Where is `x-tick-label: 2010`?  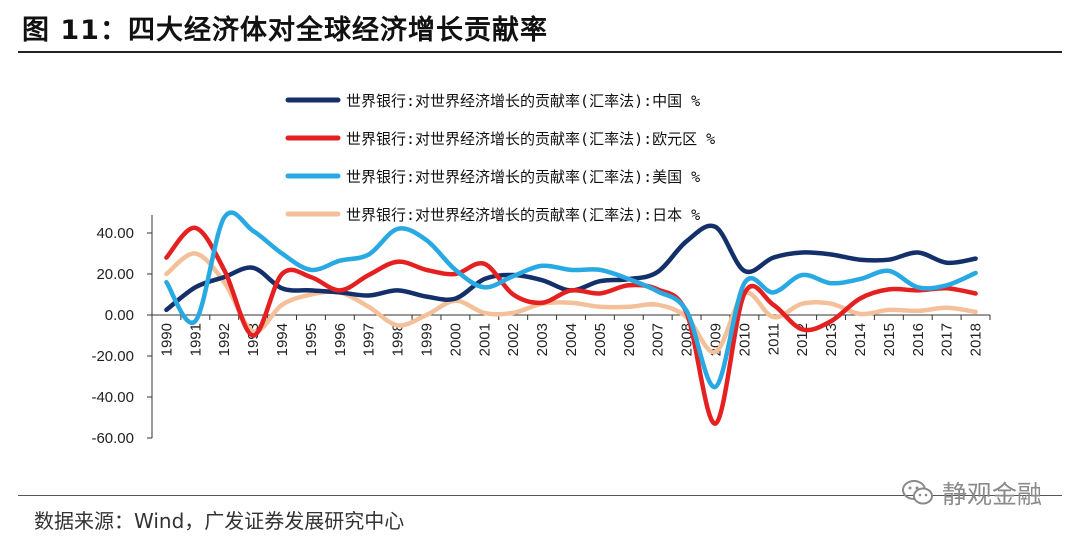 x-tick-label: 2010 is located at coordinates (744, 339).